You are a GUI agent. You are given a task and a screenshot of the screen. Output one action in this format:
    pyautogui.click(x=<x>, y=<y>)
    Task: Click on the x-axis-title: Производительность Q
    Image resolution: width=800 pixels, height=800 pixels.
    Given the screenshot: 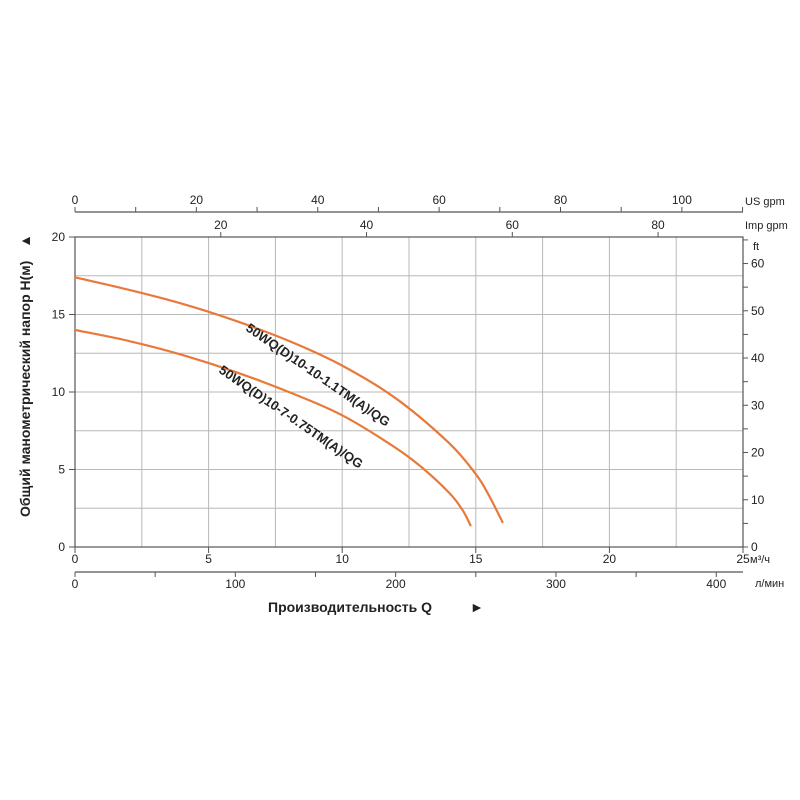 What is the action you would take?
    pyautogui.click(x=350, y=607)
    